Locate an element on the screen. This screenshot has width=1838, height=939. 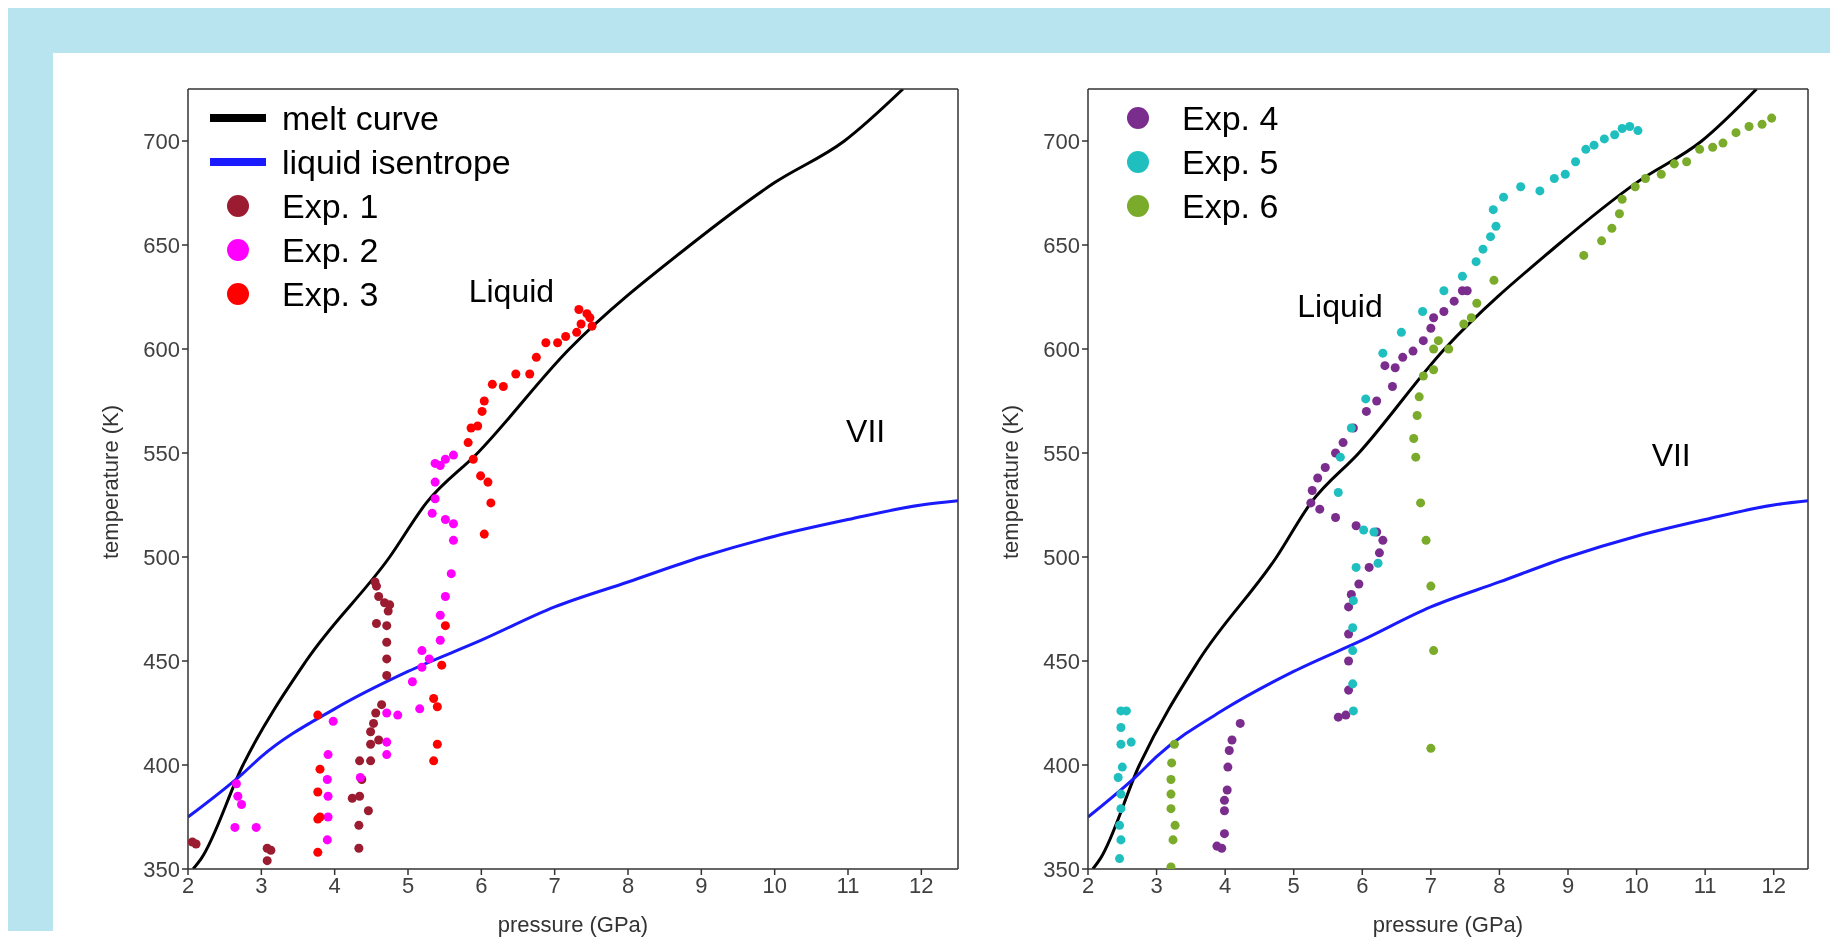
y-tick-label: 350 is located at coordinates (161, 869).